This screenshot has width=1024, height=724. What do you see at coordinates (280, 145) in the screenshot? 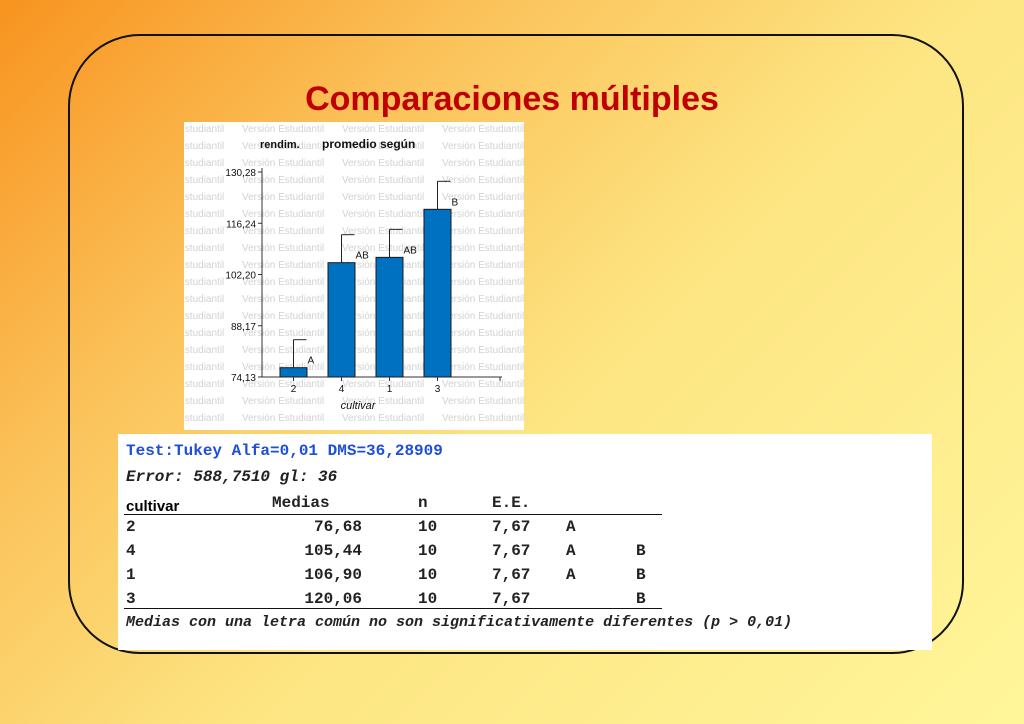
I see `chart-title-variable: rendim.` at bounding box center [280, 145].